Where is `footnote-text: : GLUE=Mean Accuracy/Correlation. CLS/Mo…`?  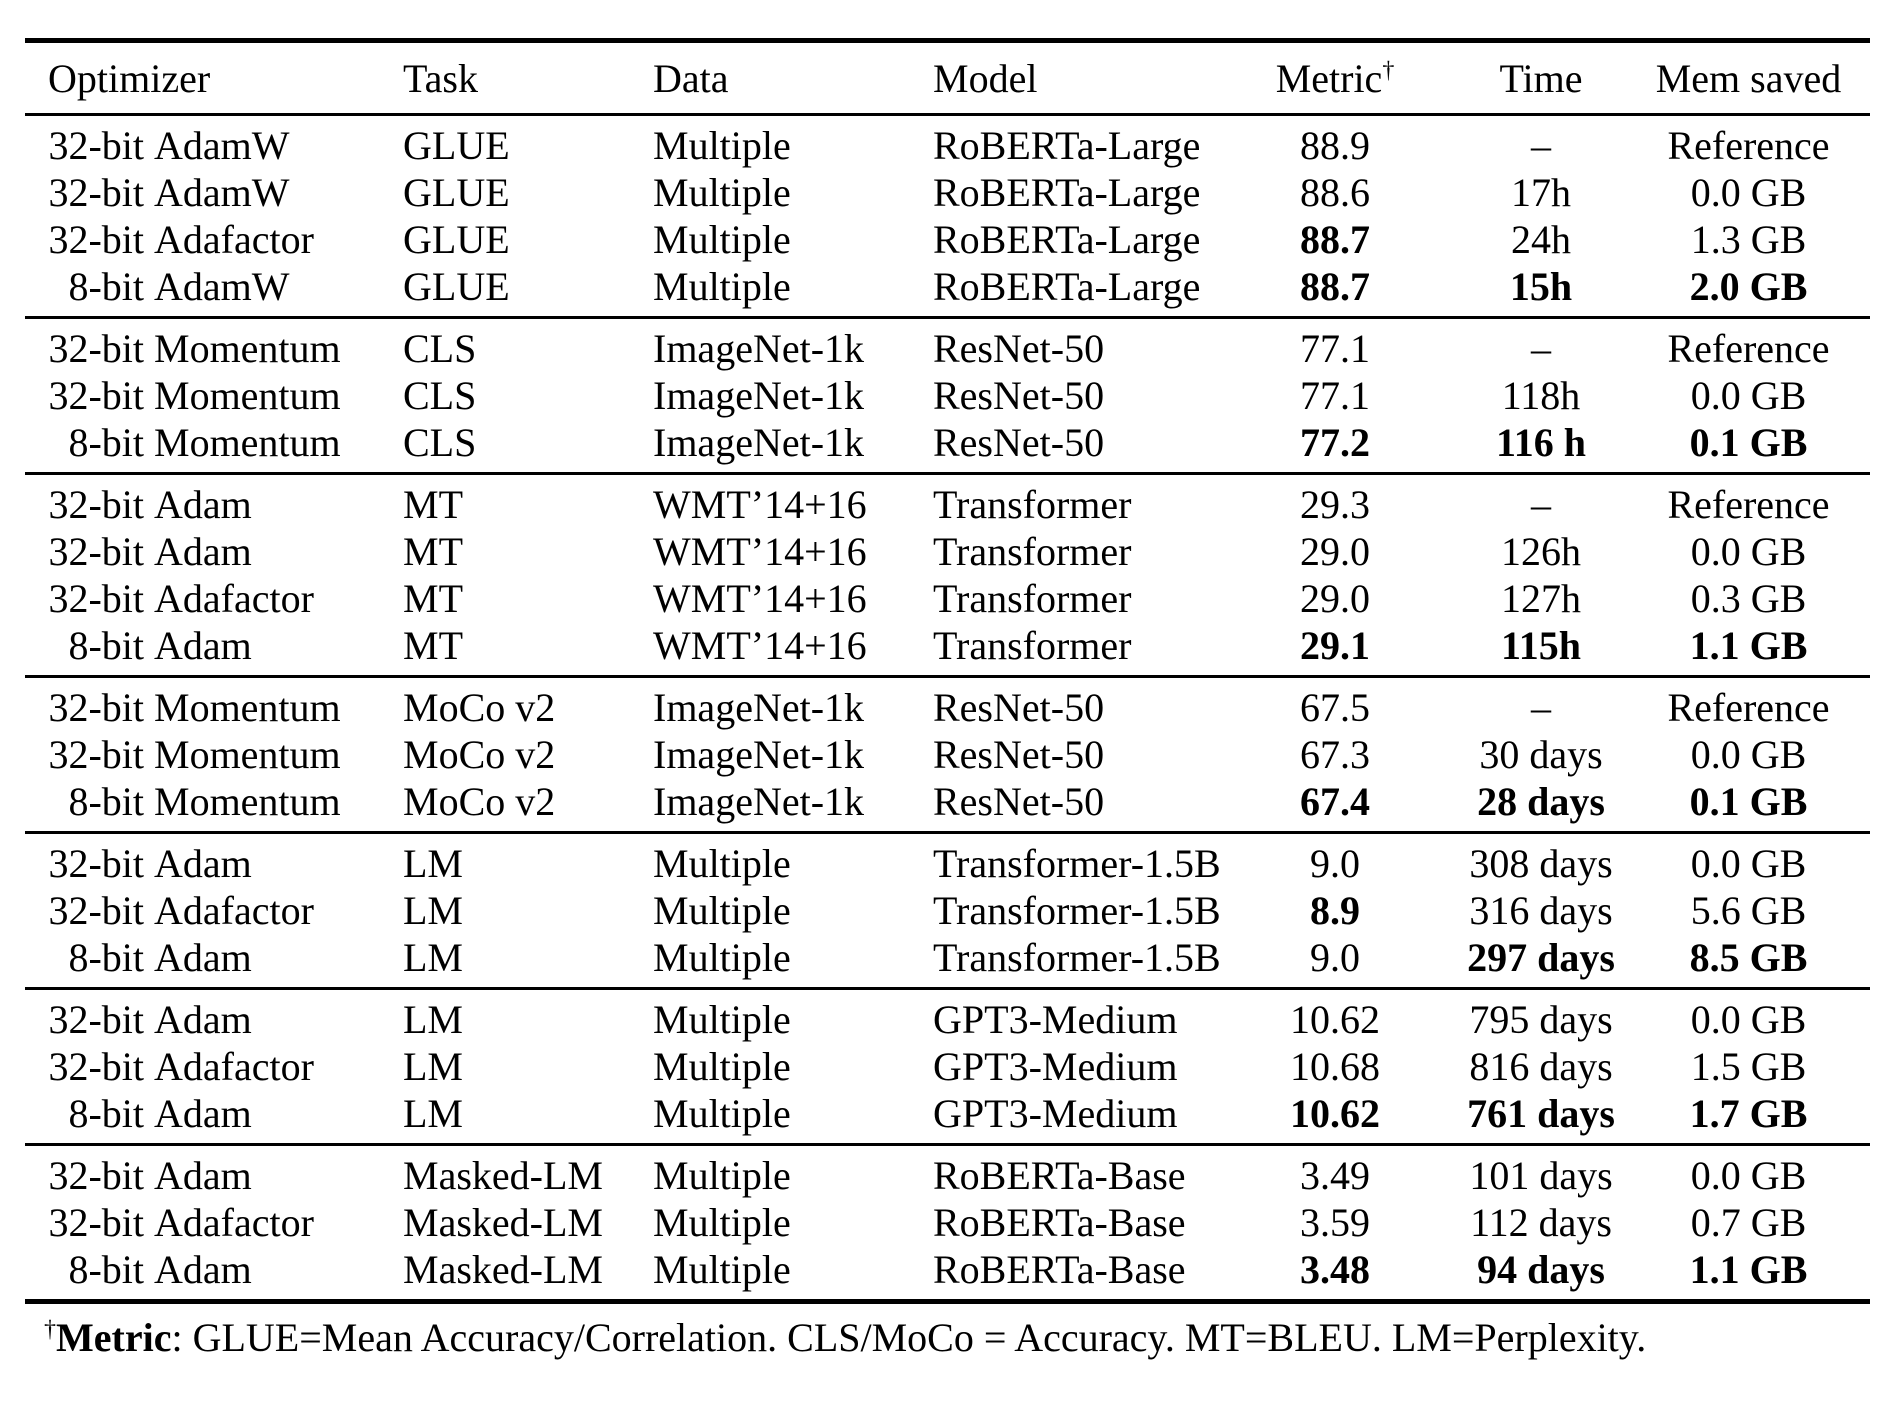
footnote-text: : GLUE=Mean Accuracy/Correlation. CLS/Mo… is located at coordinates (909, 1337).